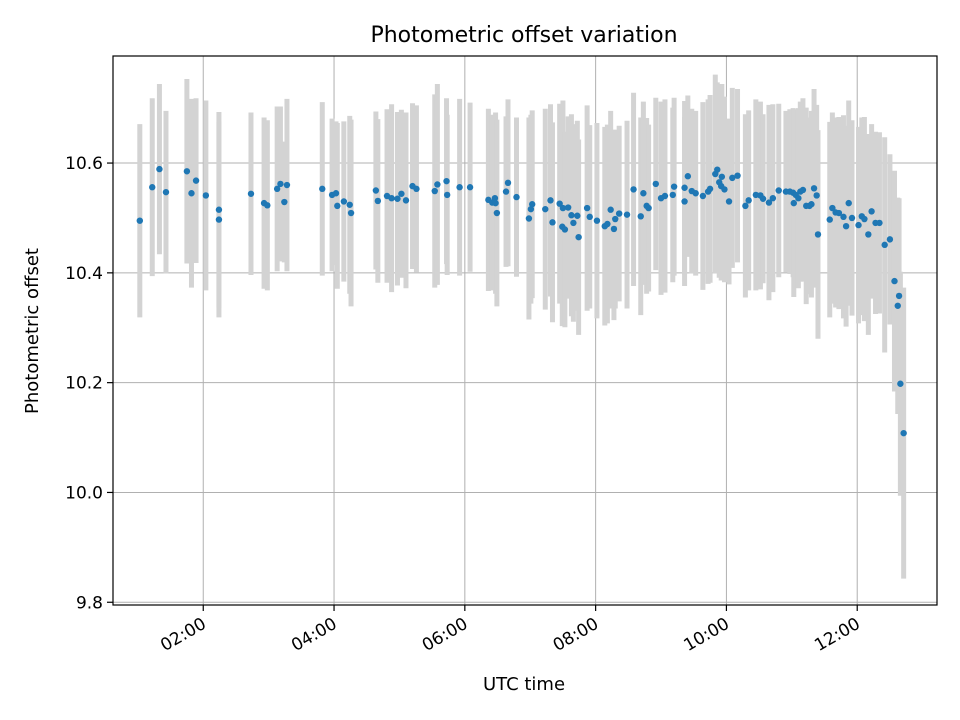 This screenshot has width=960, height=720. Describe the element at coordinates (523, 35) in the screenshot. I see `chart-title: Photometric offset variation` at that location.